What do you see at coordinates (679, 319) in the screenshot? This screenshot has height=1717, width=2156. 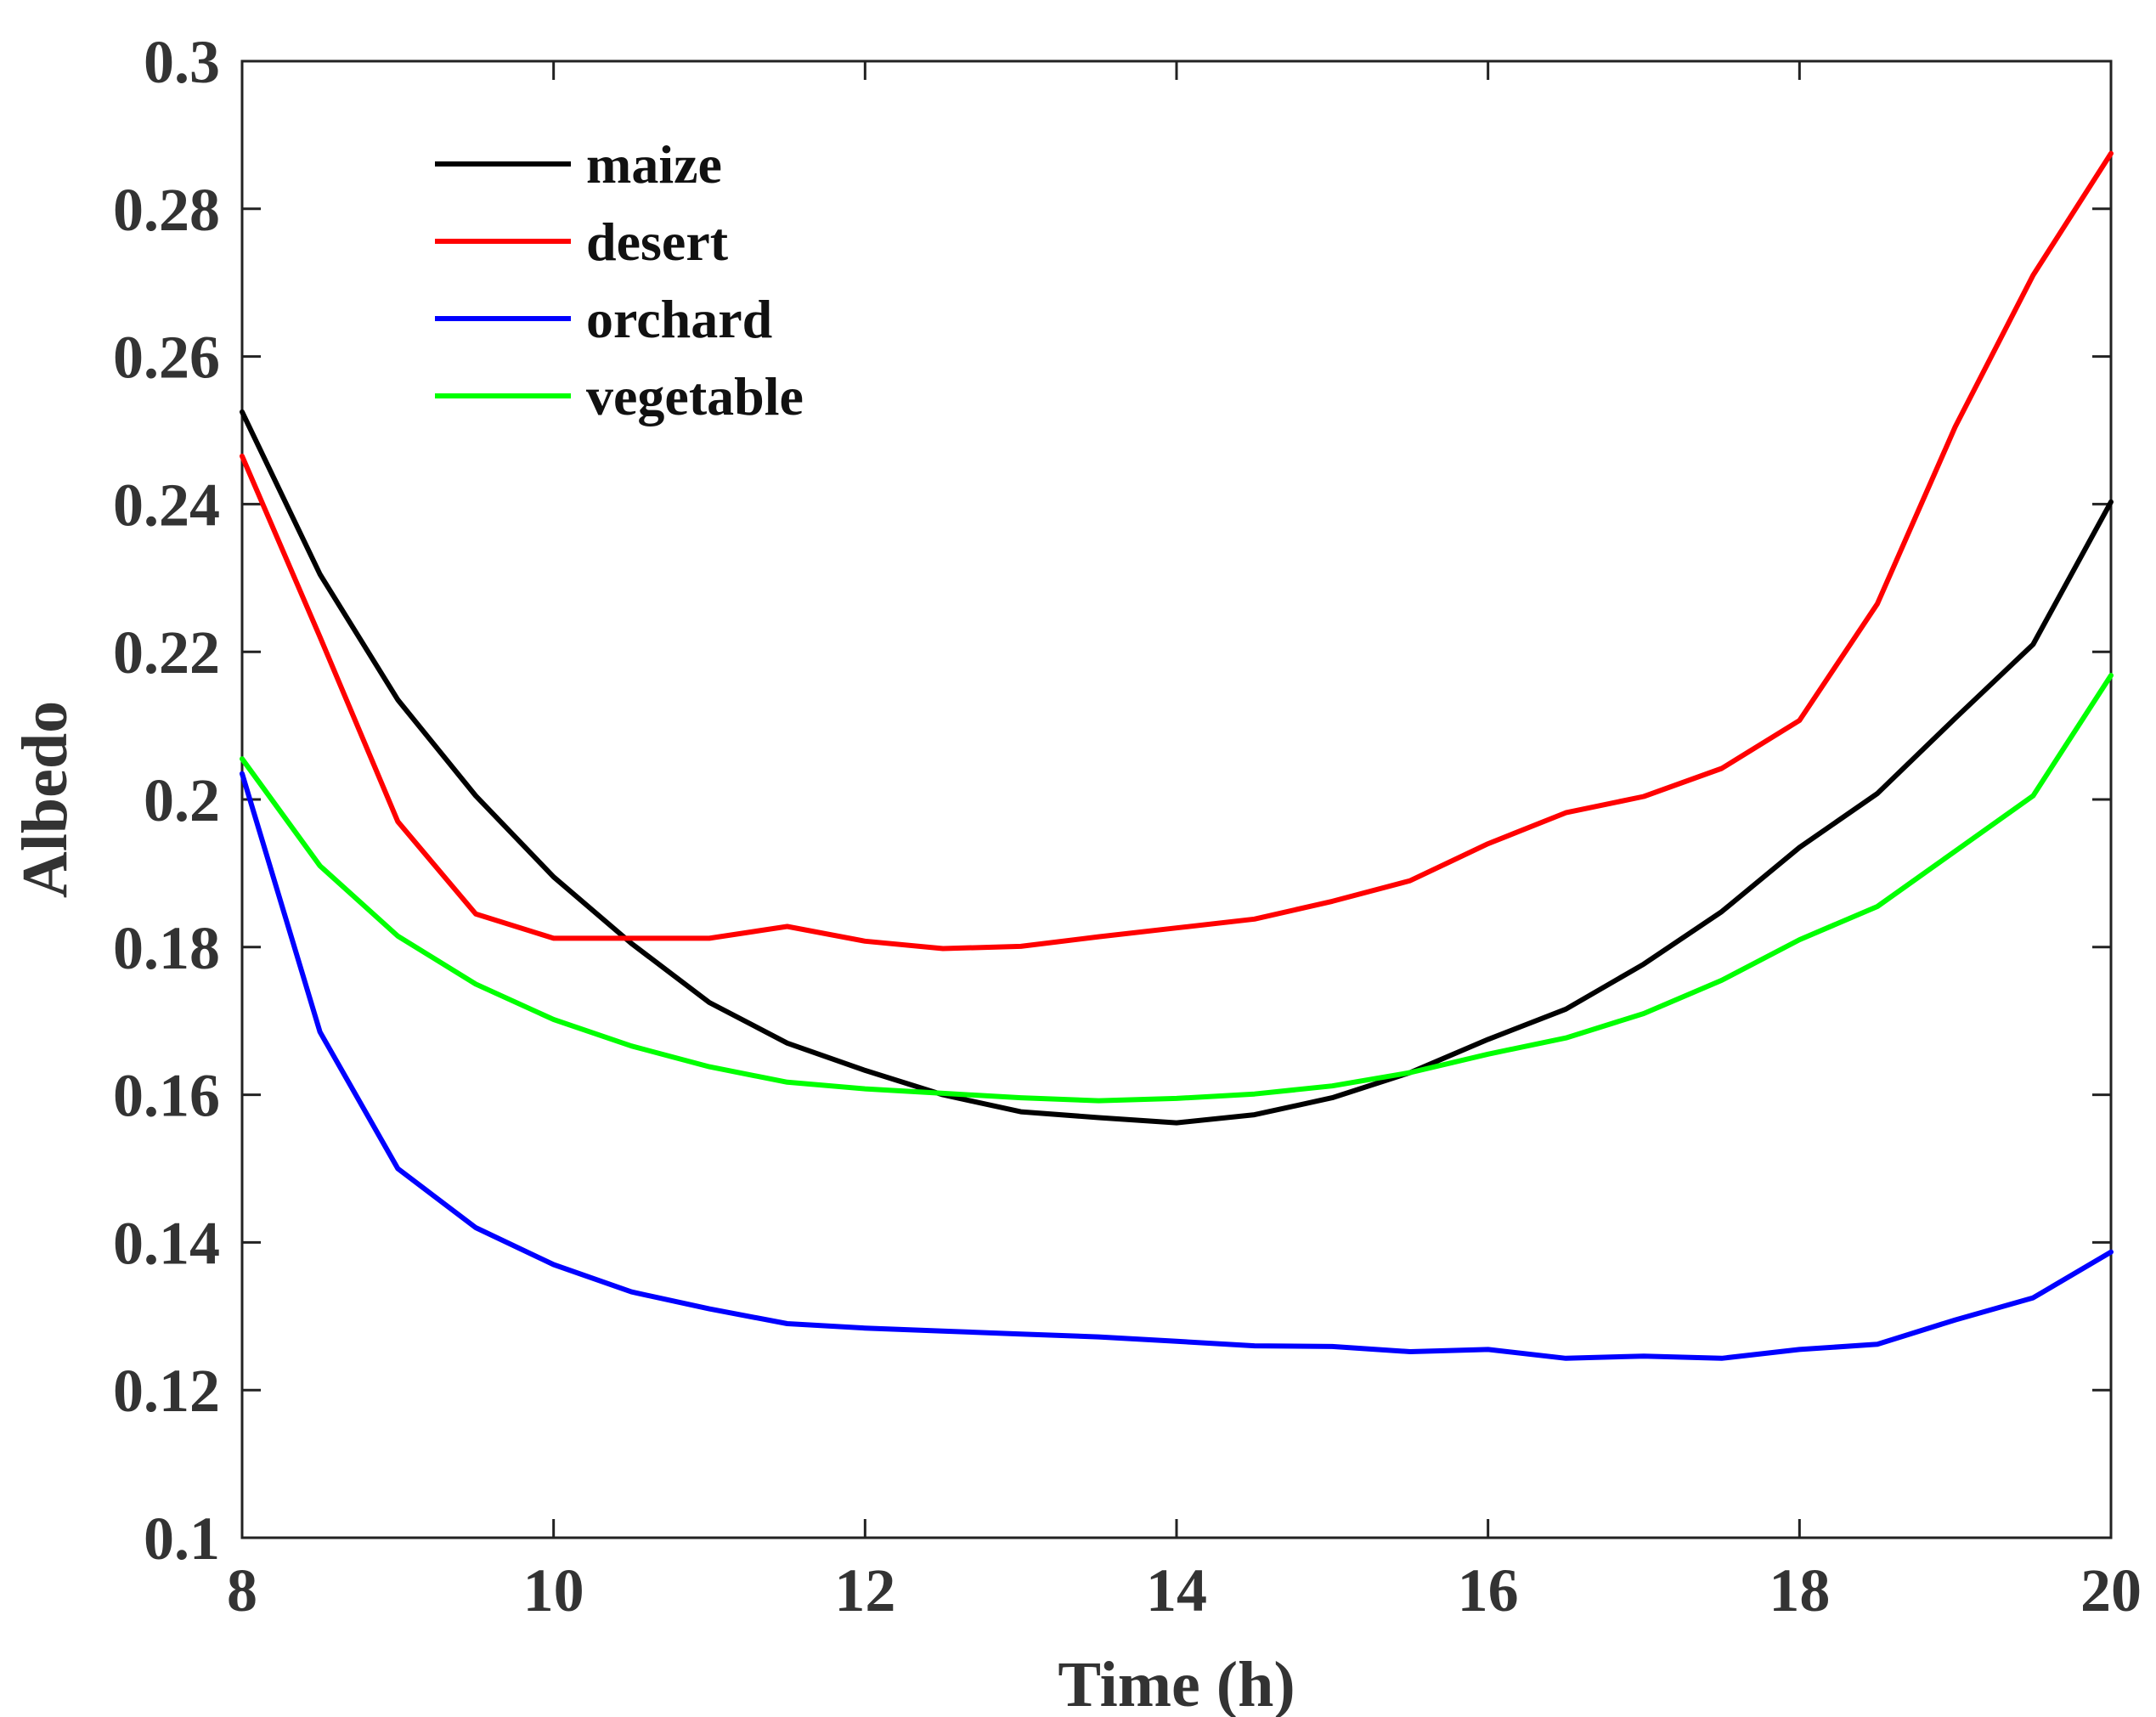 I see `legend-label-orchard: orchard` at bounding box center [679, 319].